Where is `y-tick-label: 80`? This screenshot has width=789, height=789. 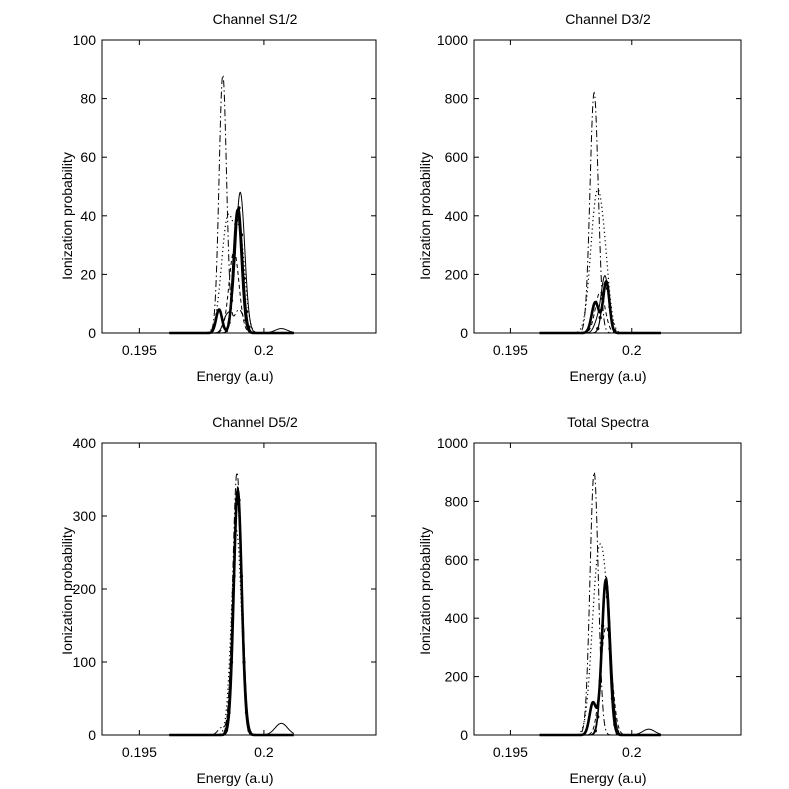
y-tick-label: 80 is located at coordinates (88, 99).